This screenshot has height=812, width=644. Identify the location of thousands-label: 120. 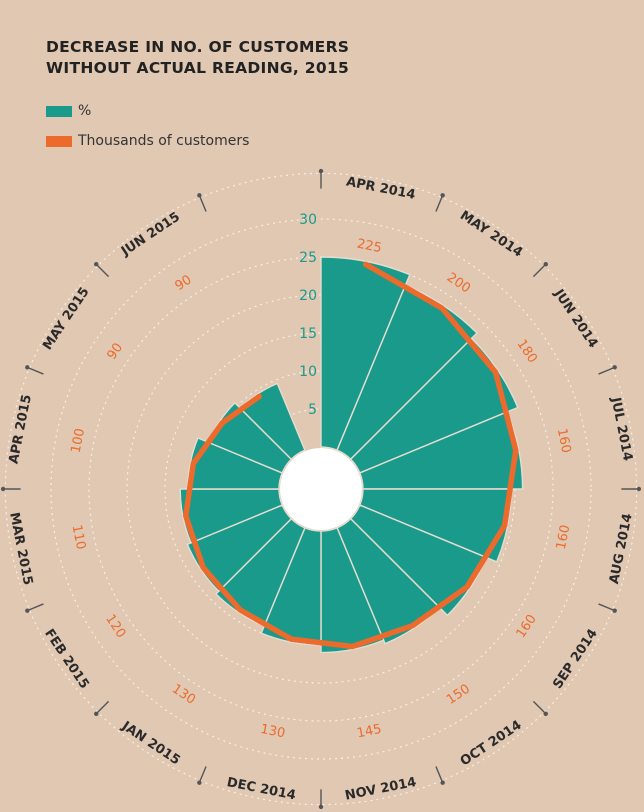
(115, 626).